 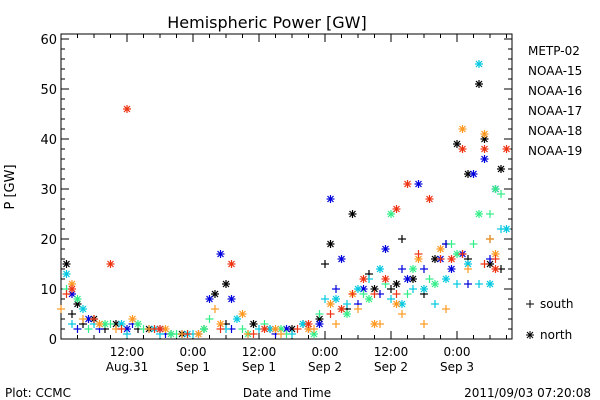 I want to click on footer-timestamp: 2011/09/03 07:20:08, so click(x=527, y=393).